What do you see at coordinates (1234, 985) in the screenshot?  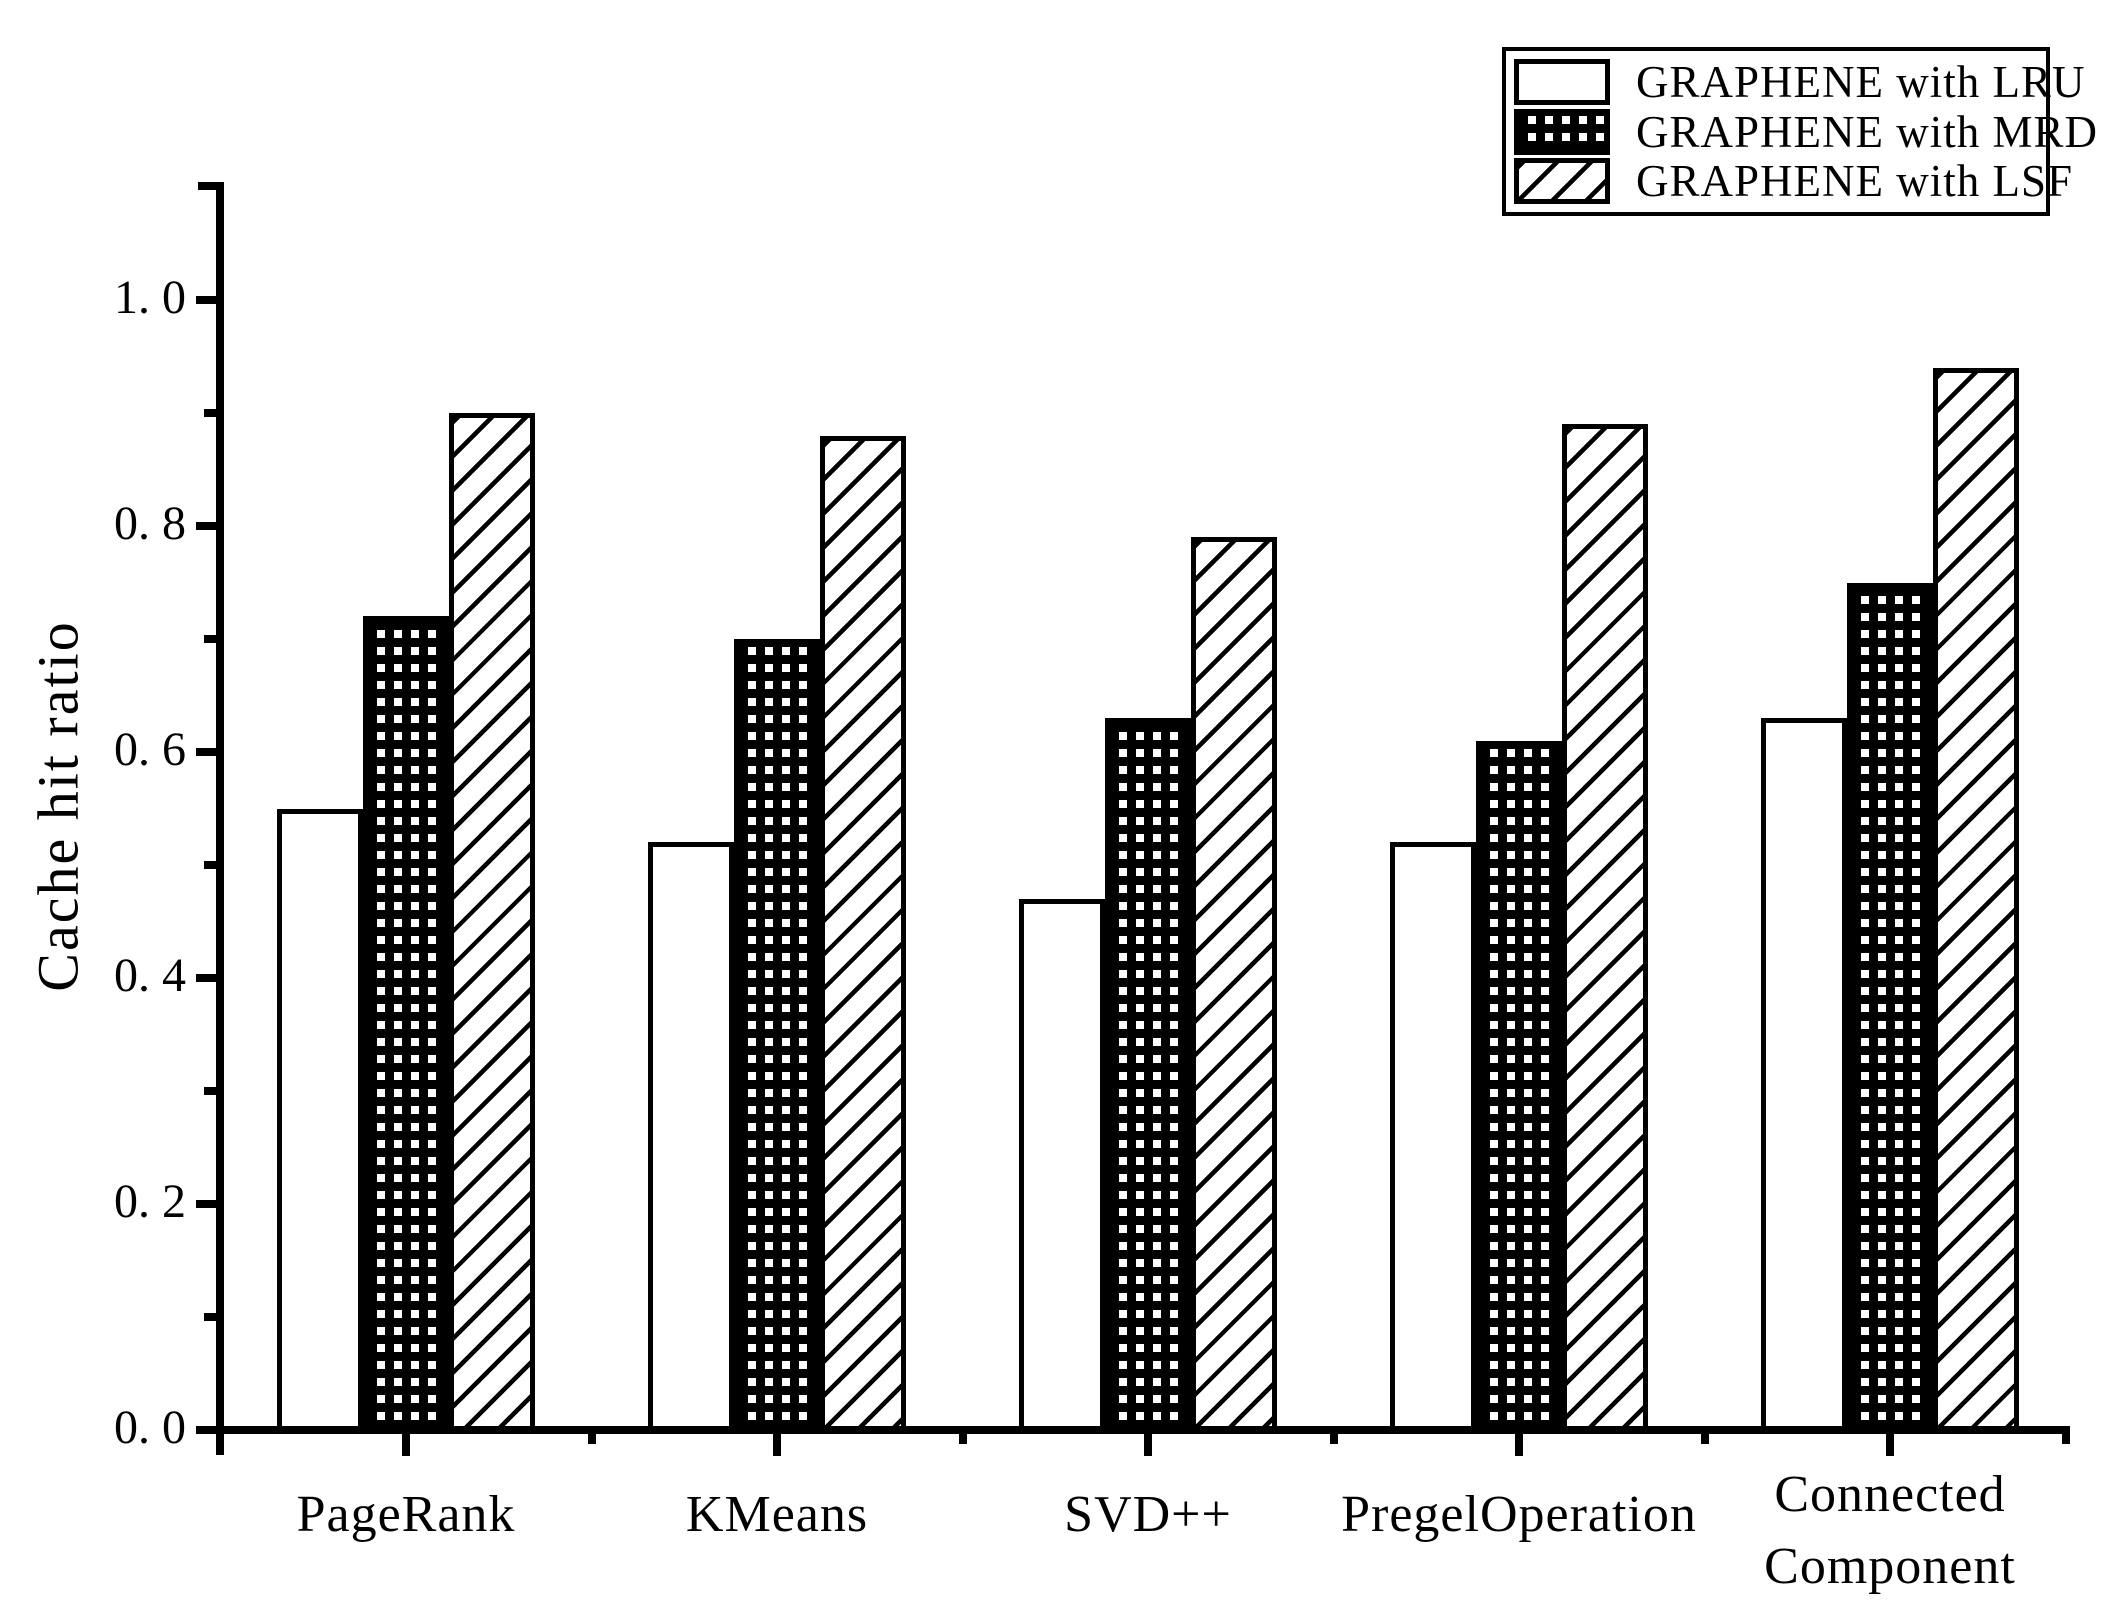 I see `bar-lsf-svd-` at bounding box center [1234, 985].